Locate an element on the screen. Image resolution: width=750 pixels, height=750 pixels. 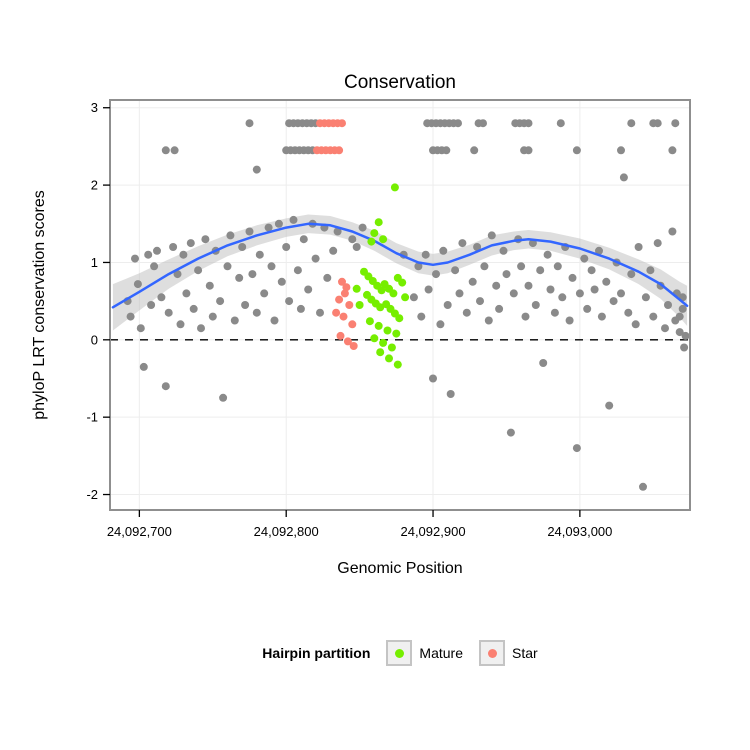
smooth-trend-line is located at coordinates (400, 265).